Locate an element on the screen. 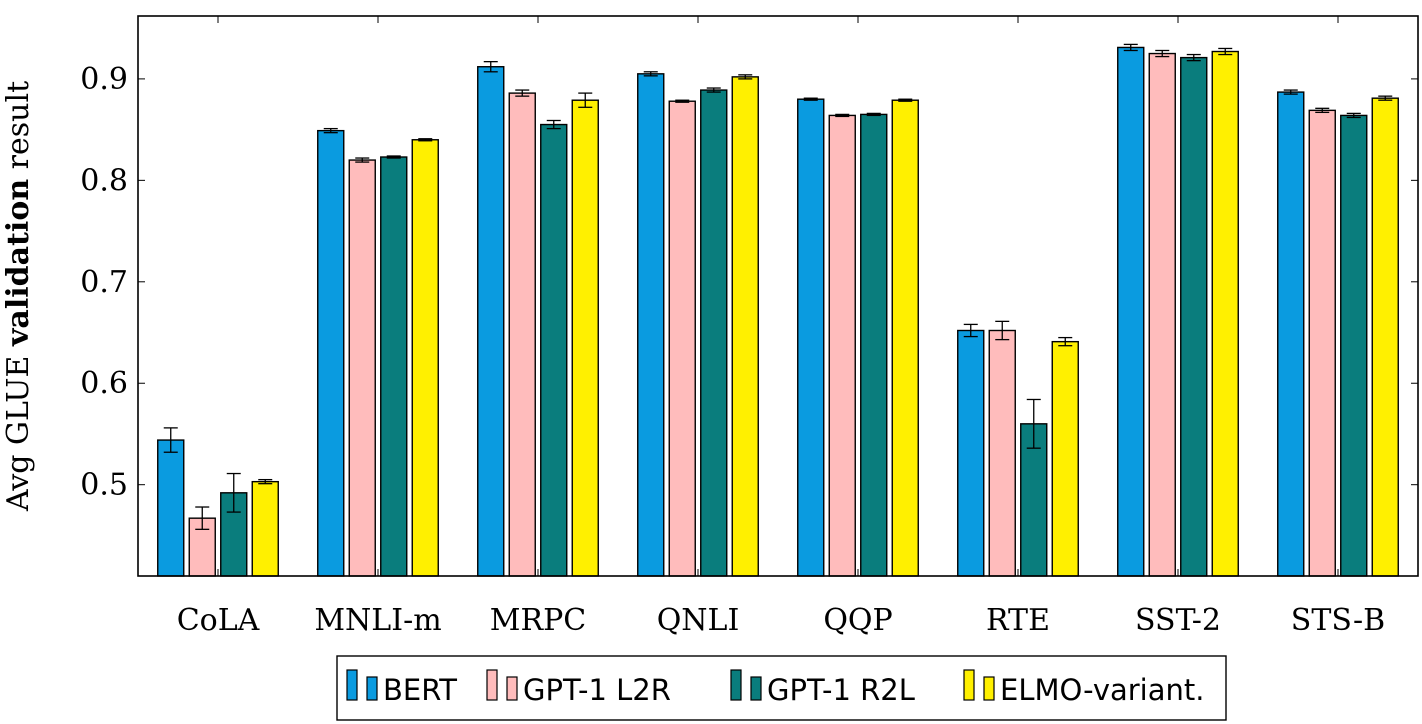  legend-swatch-bert is located at coordinates (352, 685).